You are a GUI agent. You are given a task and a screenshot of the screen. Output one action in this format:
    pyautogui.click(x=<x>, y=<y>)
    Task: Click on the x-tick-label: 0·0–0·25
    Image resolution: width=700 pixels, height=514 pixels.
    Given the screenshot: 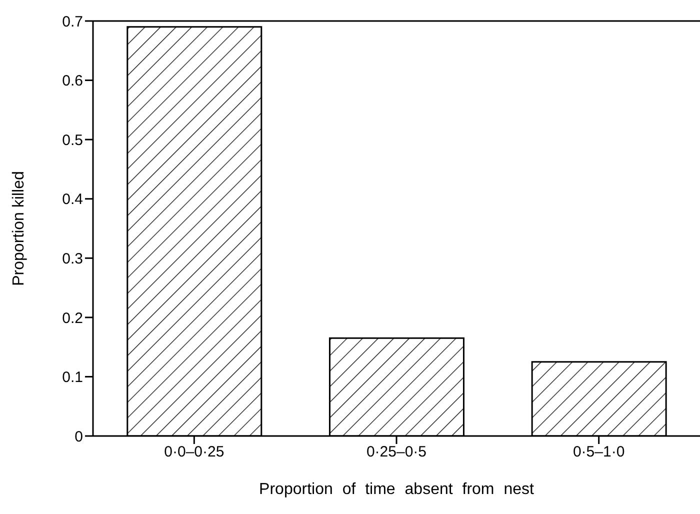 What is the action you would take?
    pyautogui.click(x=194, y=452)
    